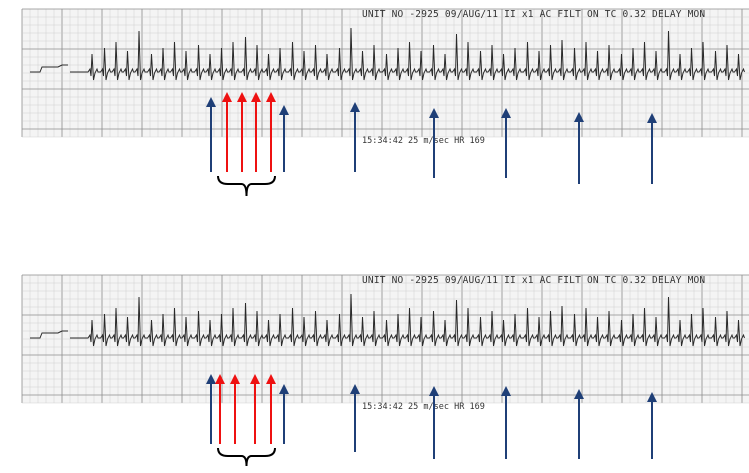  I want to click on arrow-annotations-top, so click(431, 144).